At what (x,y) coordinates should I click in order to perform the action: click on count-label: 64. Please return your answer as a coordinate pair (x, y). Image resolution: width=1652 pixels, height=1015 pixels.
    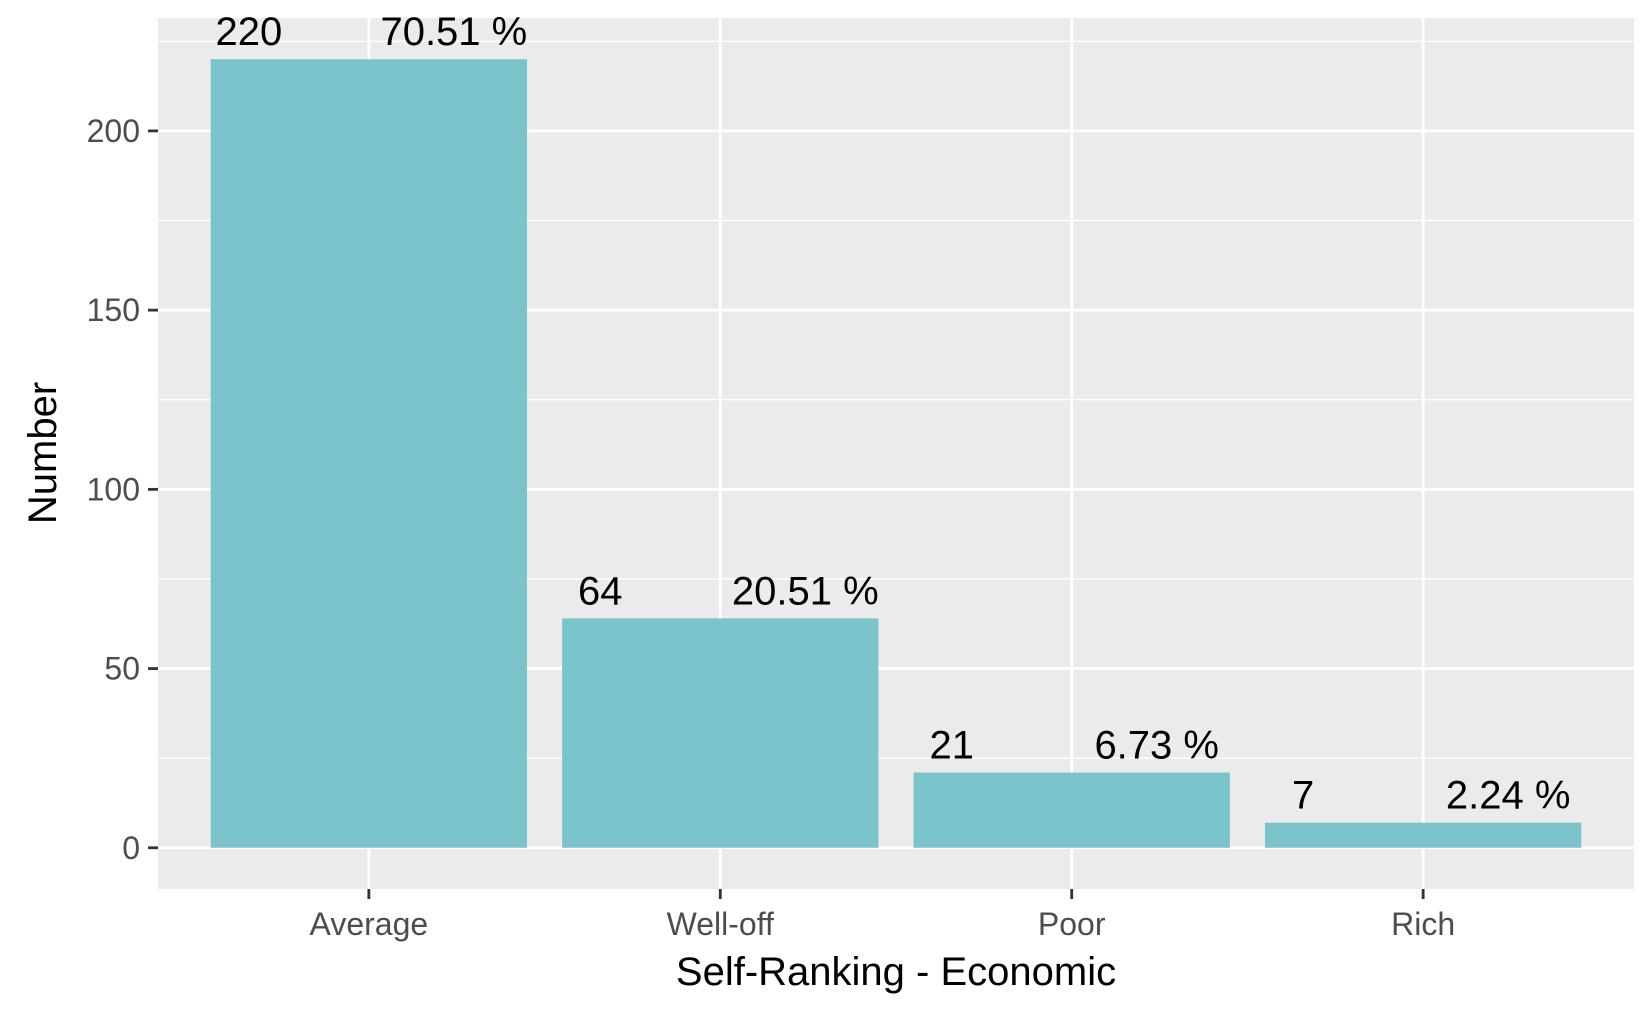
    Looking at the image, I should click on (600, 591).